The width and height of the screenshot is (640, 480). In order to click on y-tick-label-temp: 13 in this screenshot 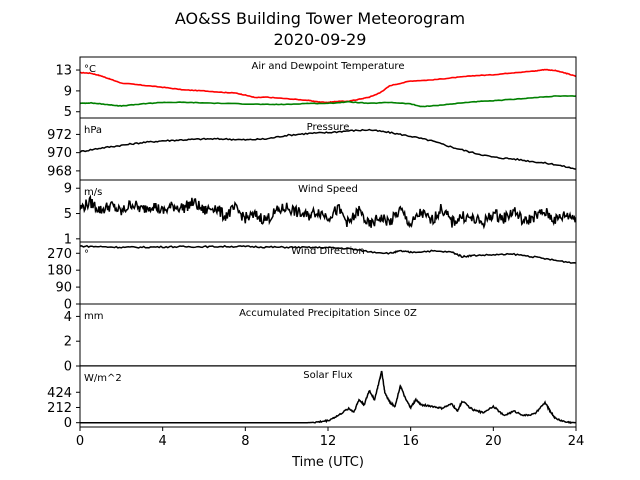, I will do `click(63, 71)`.